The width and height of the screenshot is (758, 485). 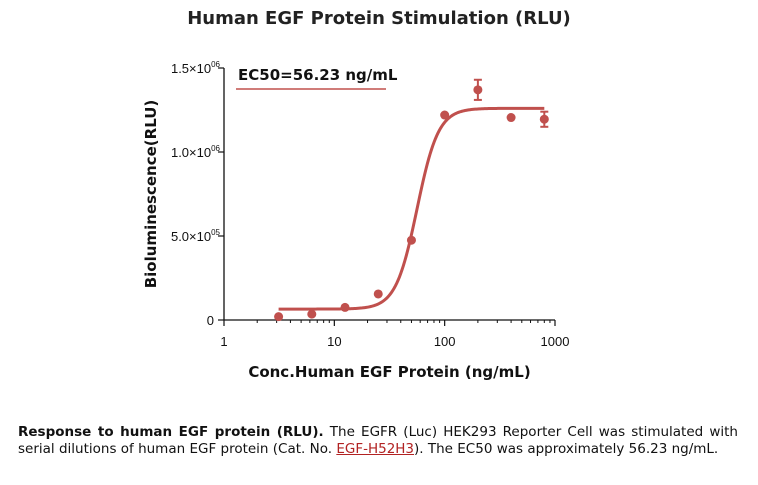 I want to click on x-tick-label: 100, so click(x=445, y=341).